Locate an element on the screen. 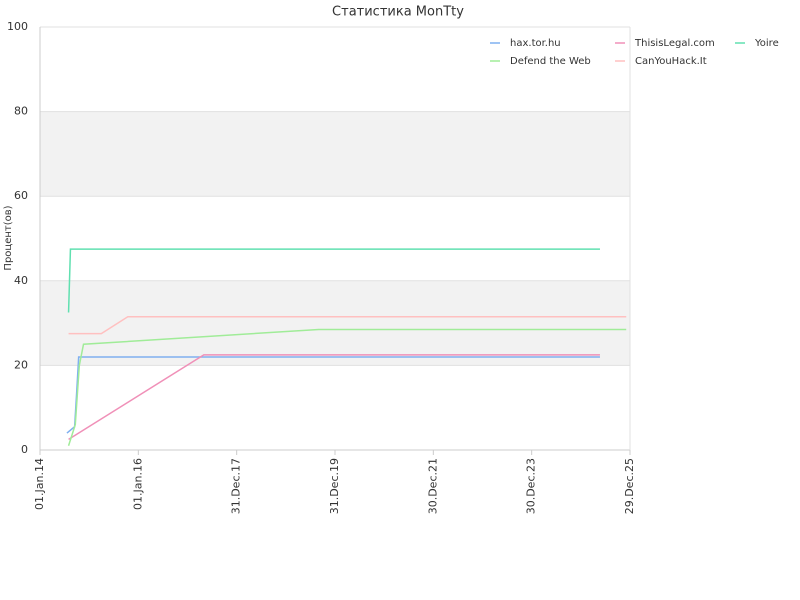 The width and height of the screenshot is (800, 600). y-tick-label: 60 is located at coordinates (21, 195).